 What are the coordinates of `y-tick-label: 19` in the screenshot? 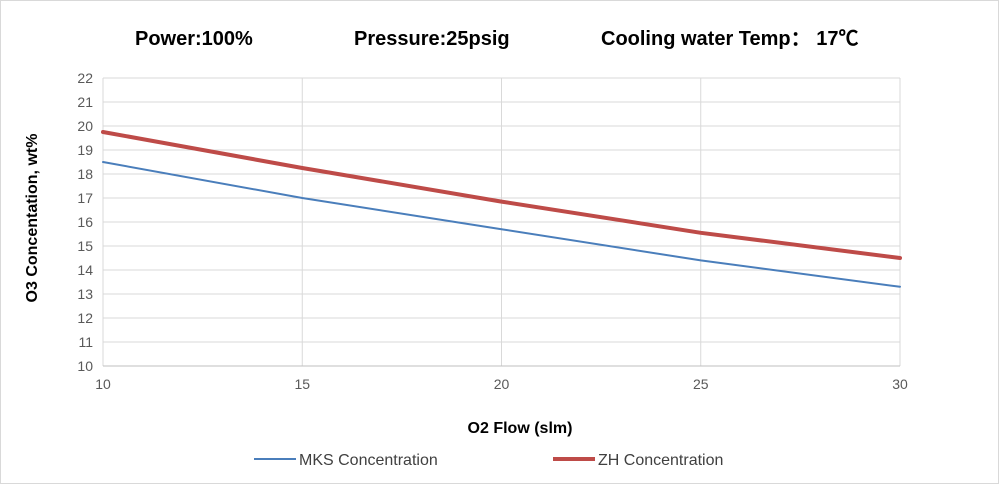 It's located at (85, 150).